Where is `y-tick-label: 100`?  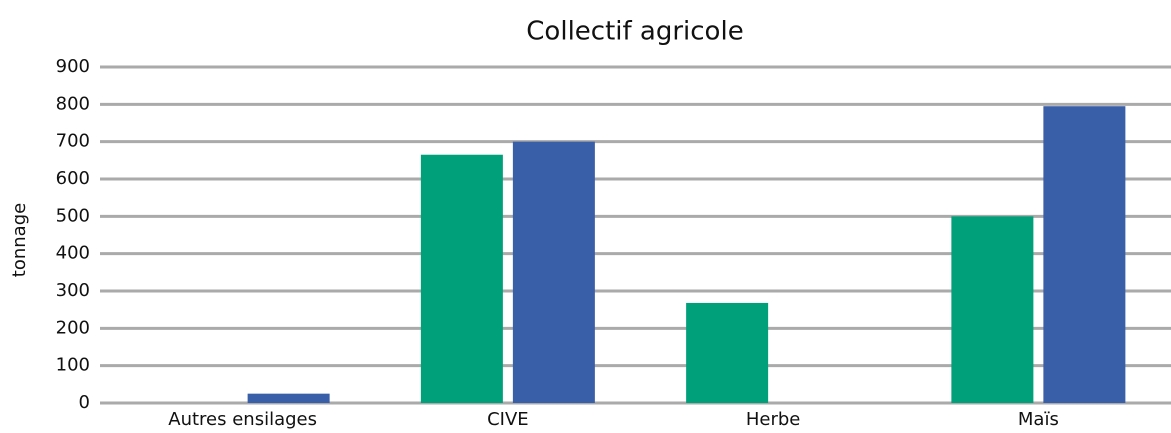 y-tick-label: 100 is located at coordinates (73, 365).